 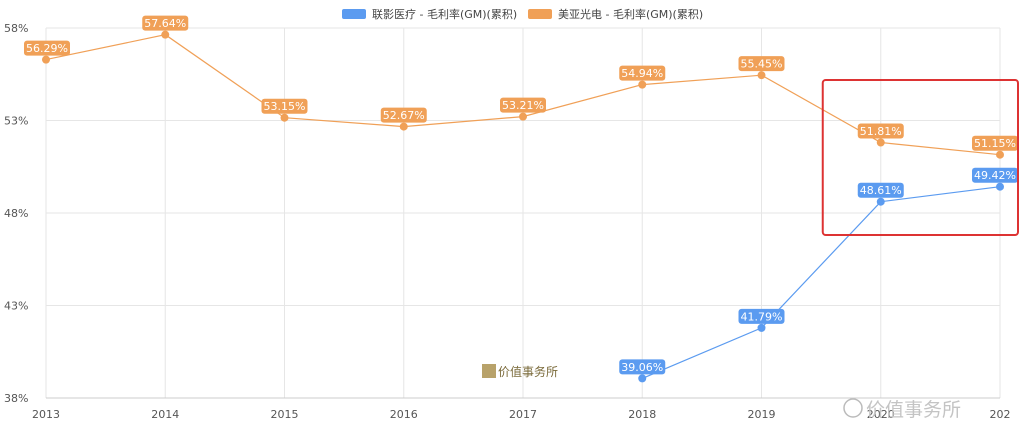 I want to click on data-label: 51.81%, so click(x=880, y=131).